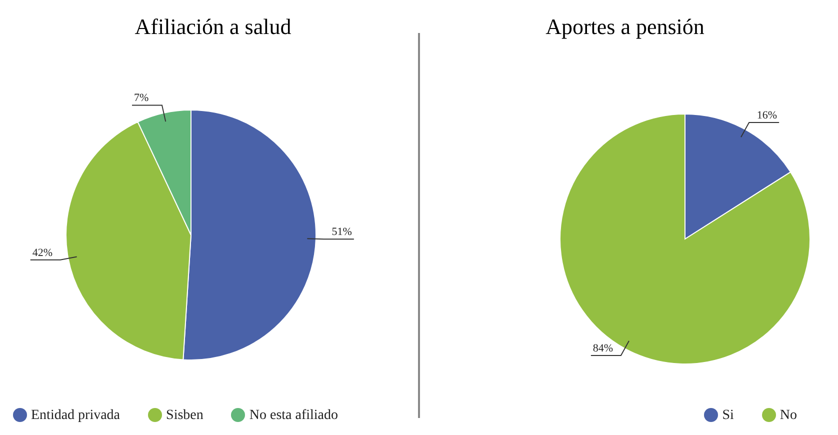 The image size is (838, 435). Describe the element at coordinates (42, 252) in the screenshot. I see `data-label: 42%` at that location.